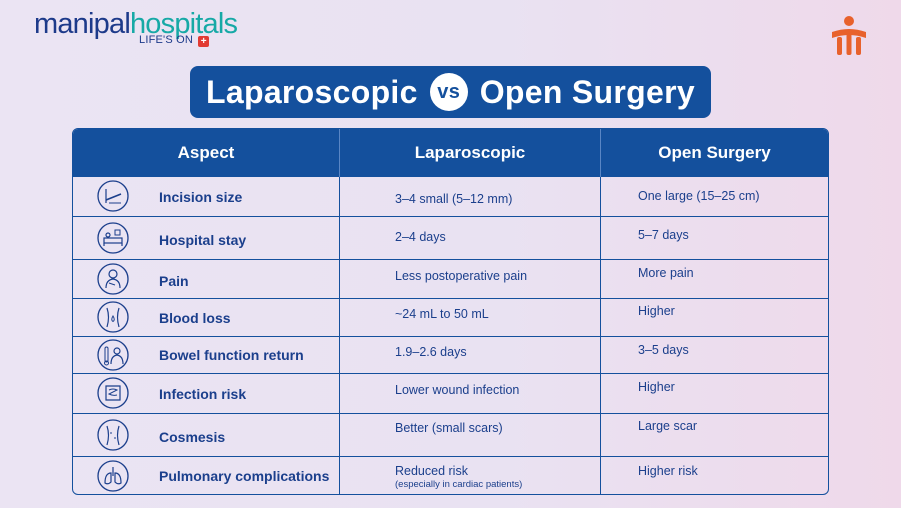 The width and height of the screenshot is (901, 508). I want to click on header-open-surgery: Open Surgery, so click(714, 152).